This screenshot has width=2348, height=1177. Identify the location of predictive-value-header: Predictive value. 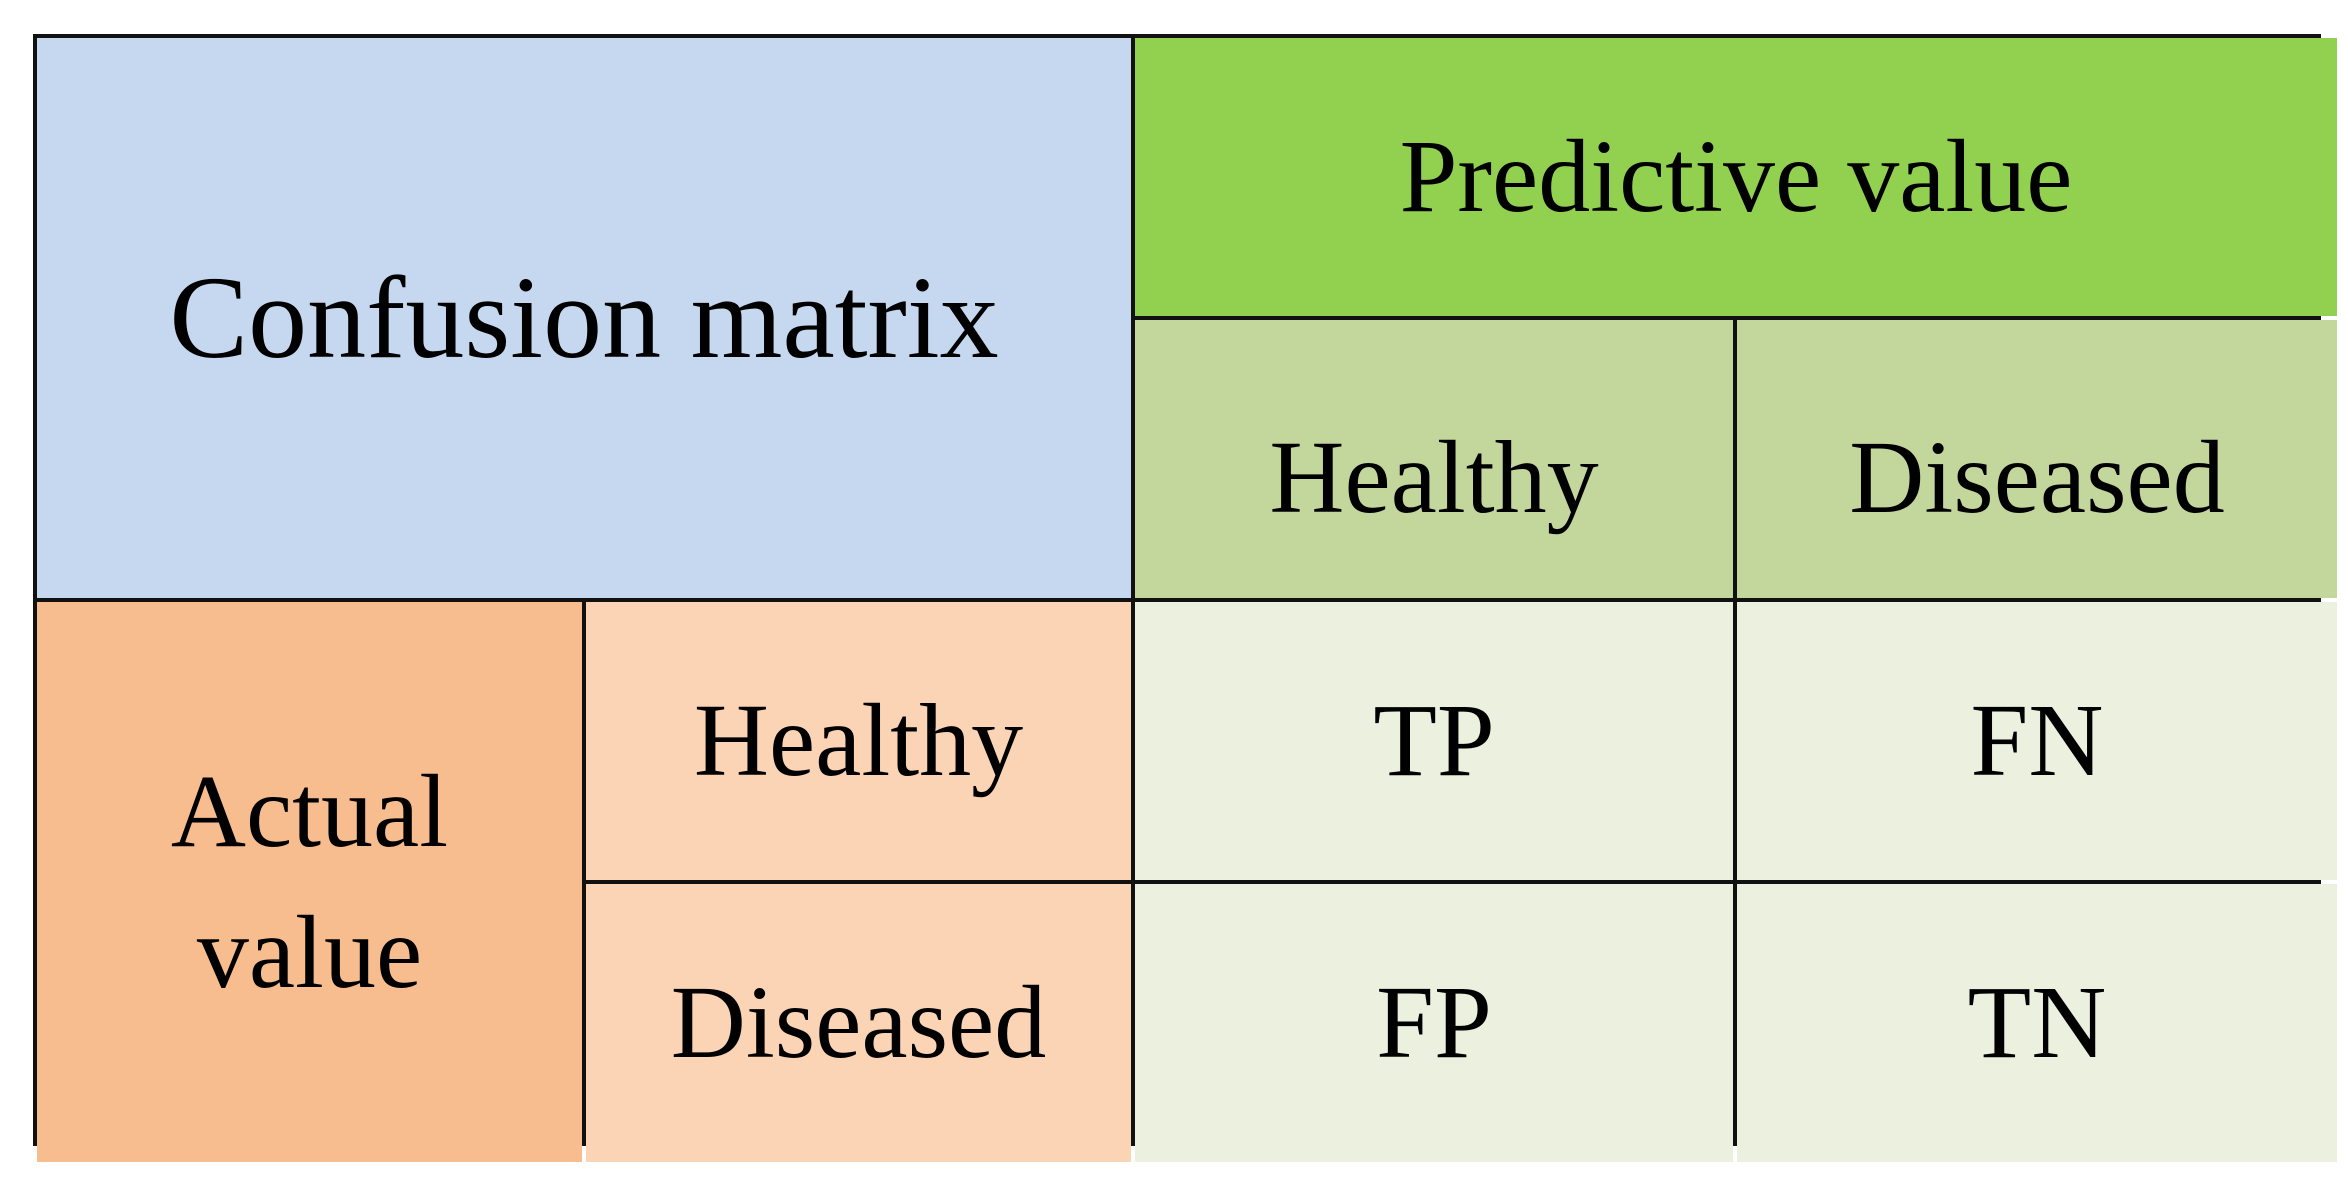
(1736, 177).